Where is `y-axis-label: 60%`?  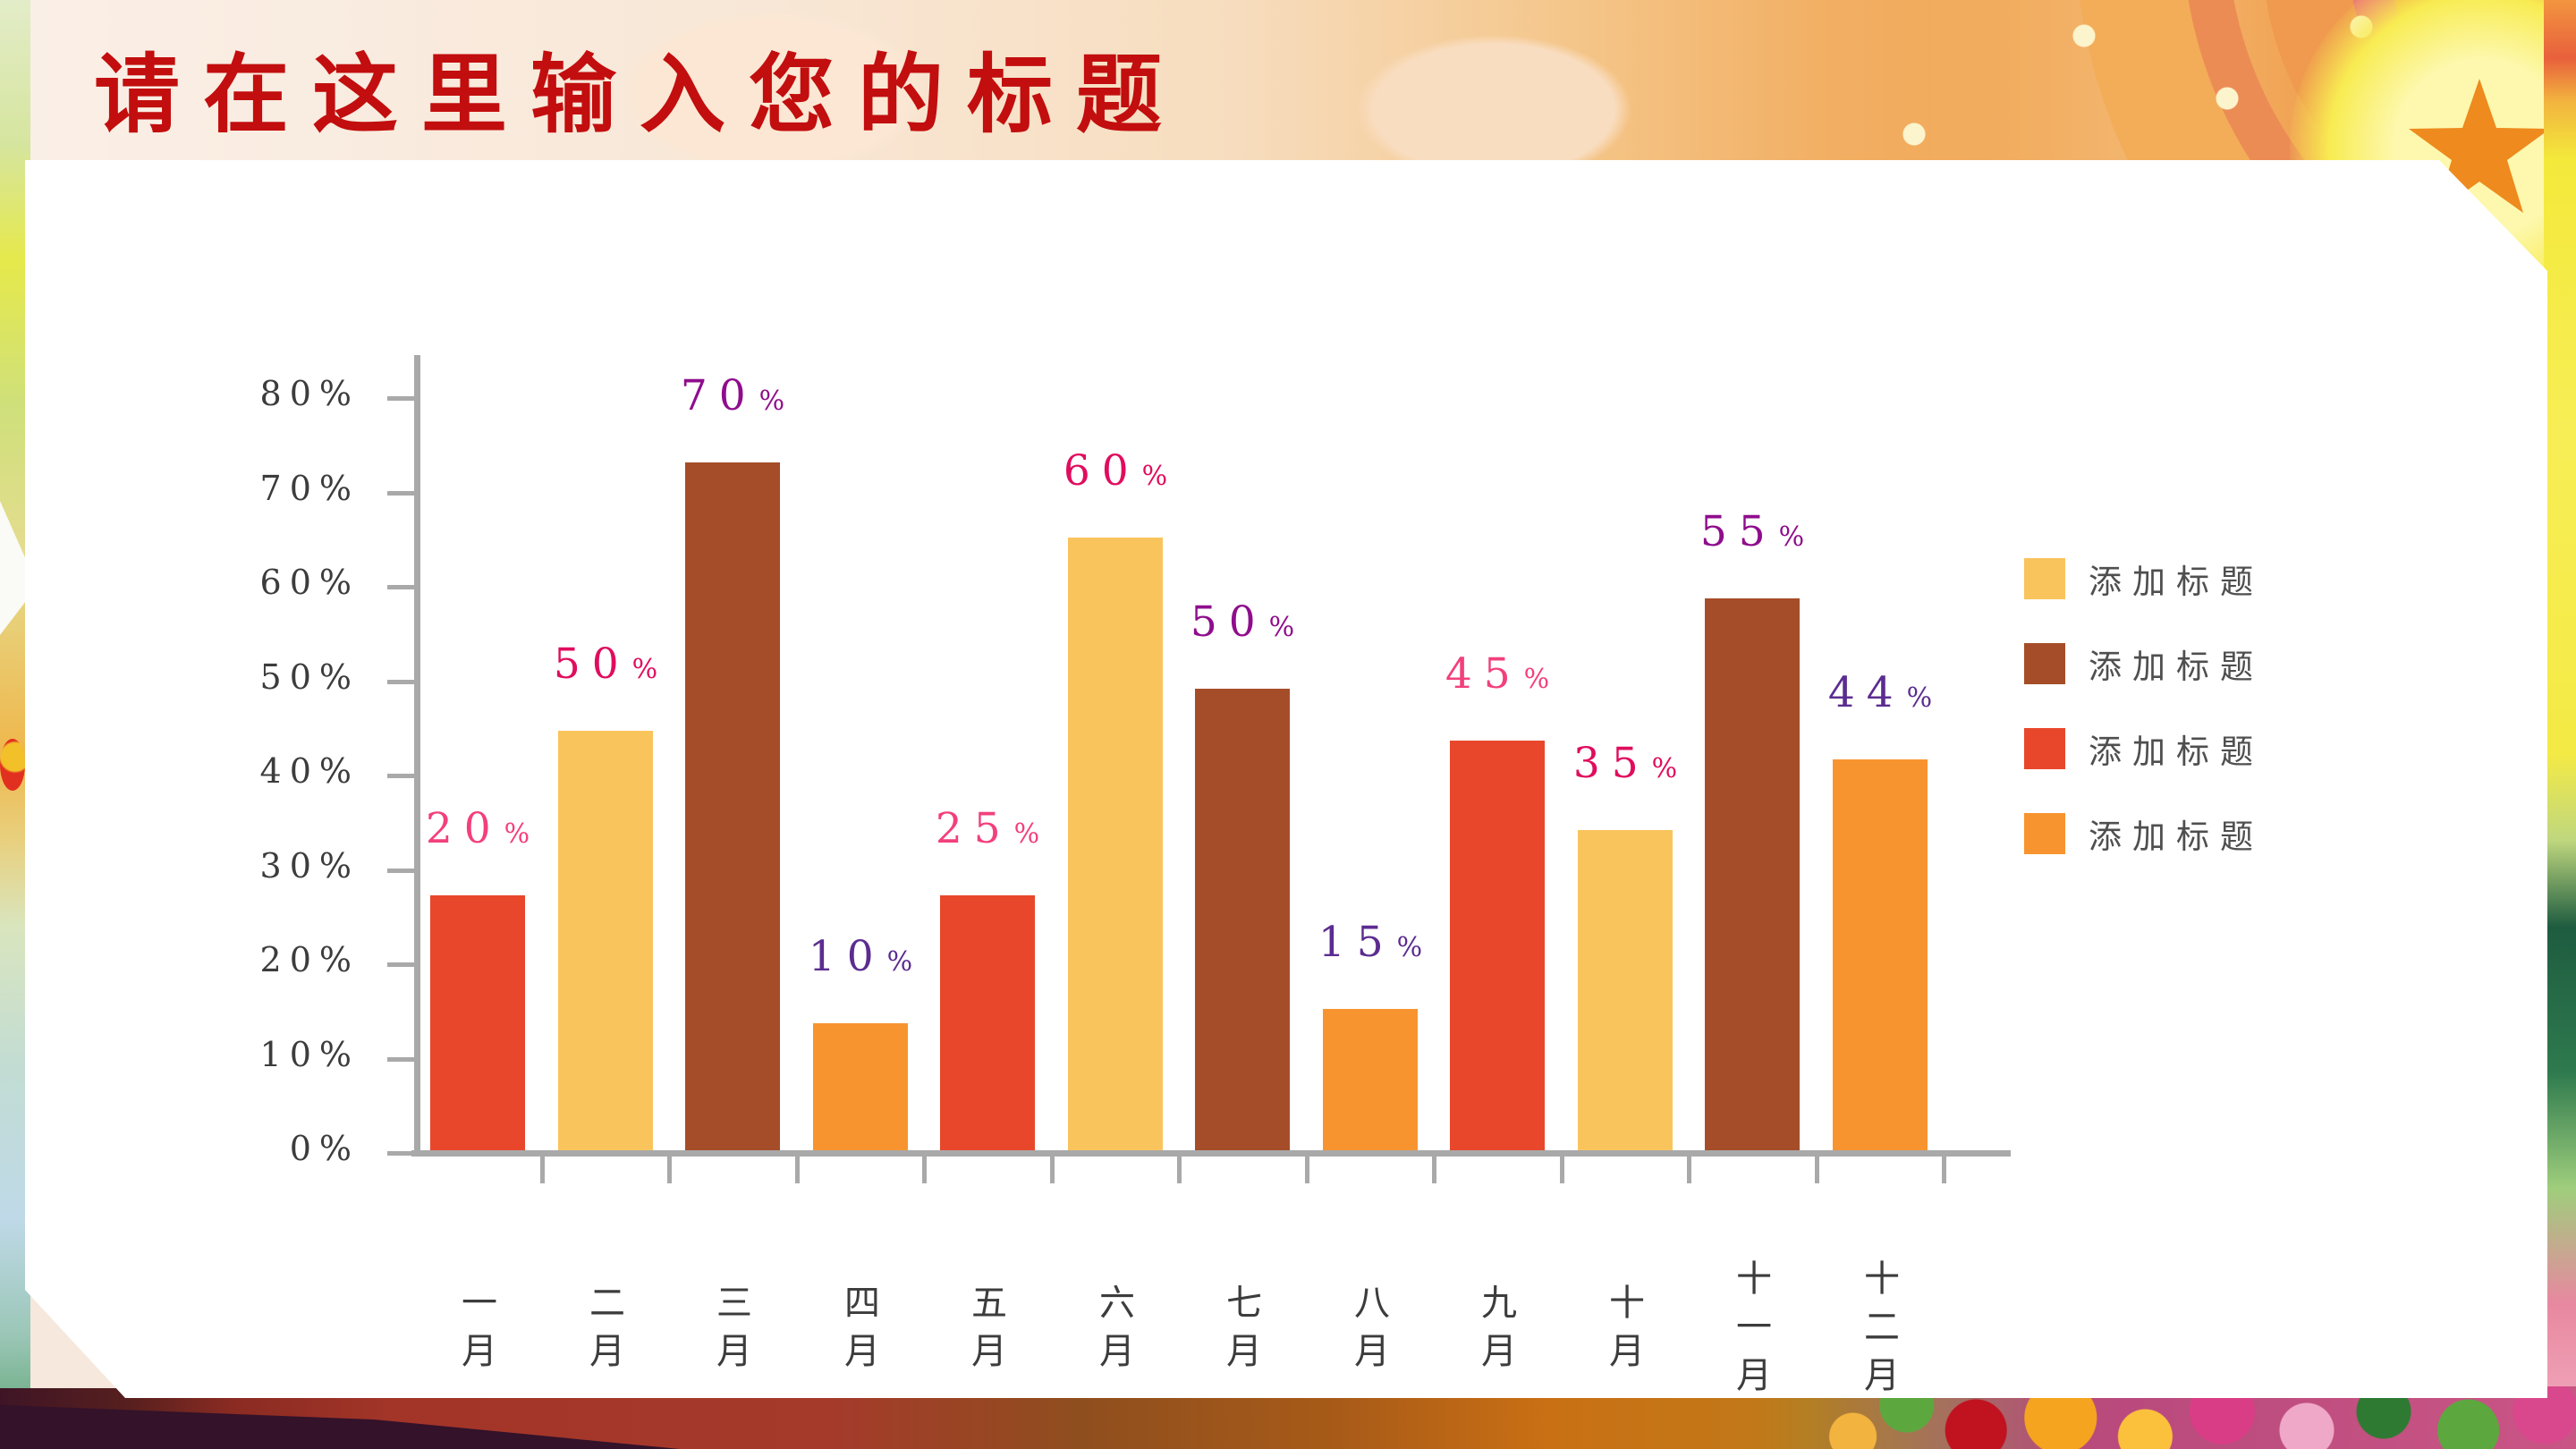 y-axis-label: 60% is located at coordinates (309, 583).